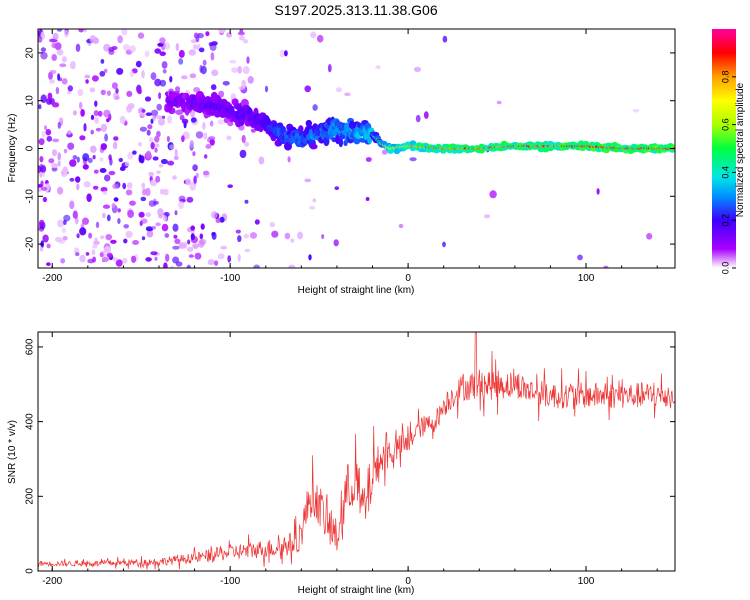 The image size is (750, 600). Describe the element at coordinates (12, 452) in the screenshot. I see `snr-y-label: SNR (10 * v/v)` at that location.